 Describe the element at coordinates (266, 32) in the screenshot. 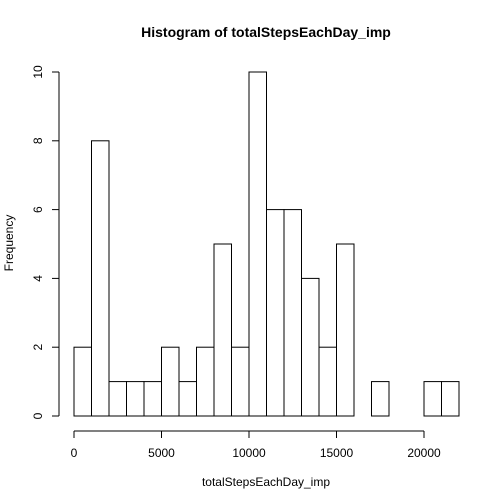

I see `chart-title: Histogram of totalStepsEachDay_imp` at that location.